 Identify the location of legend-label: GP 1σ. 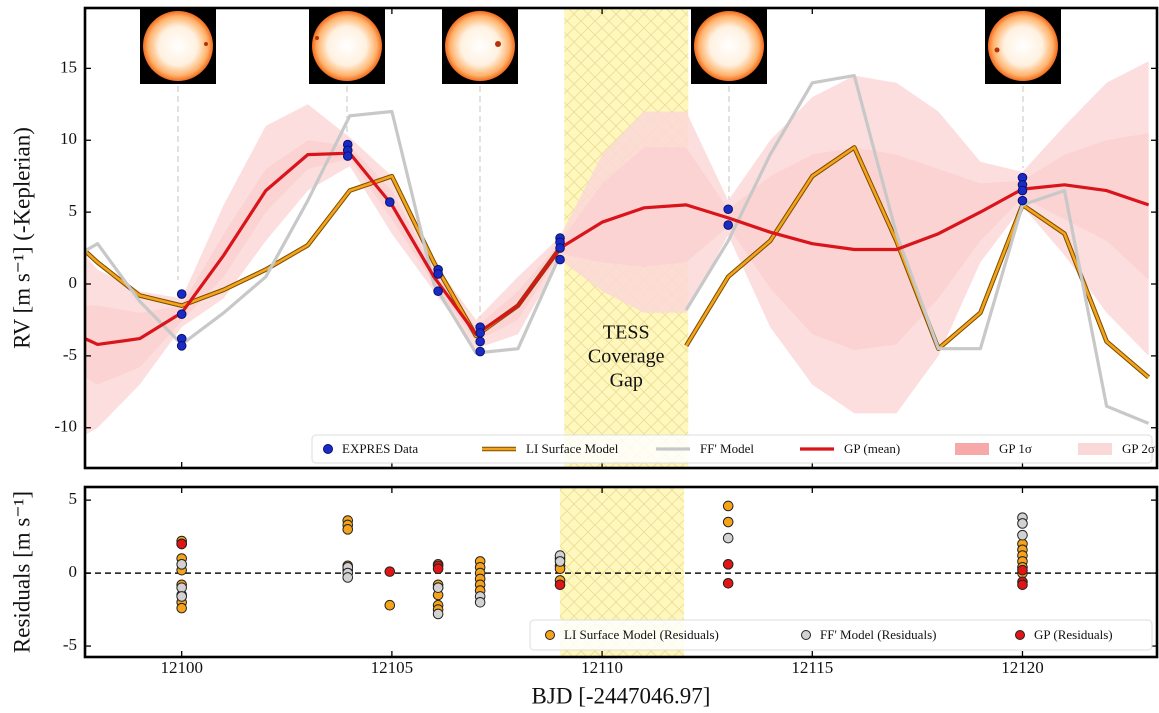
(1015, 448).